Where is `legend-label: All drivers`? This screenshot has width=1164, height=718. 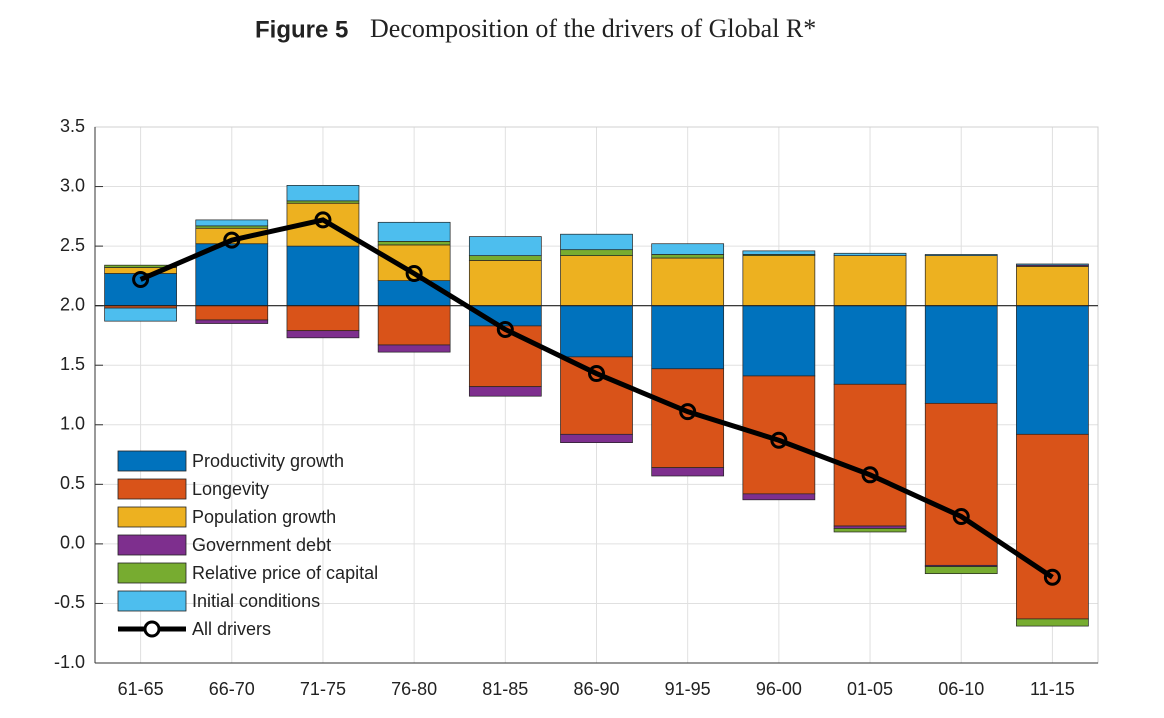
legend-label: All drivers is located at coordinates (231, 629).